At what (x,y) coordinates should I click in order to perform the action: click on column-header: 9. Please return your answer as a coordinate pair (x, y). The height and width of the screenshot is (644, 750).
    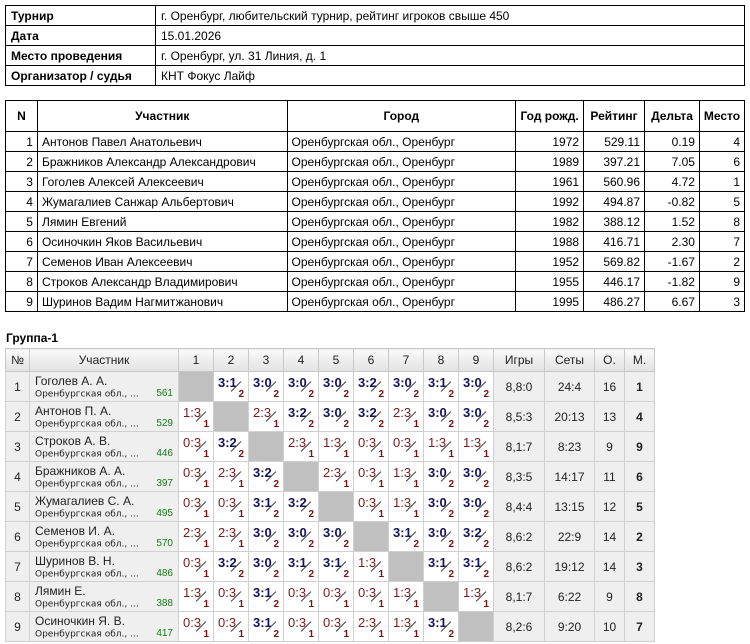
    Looking at the image, I should click on (476, 360).